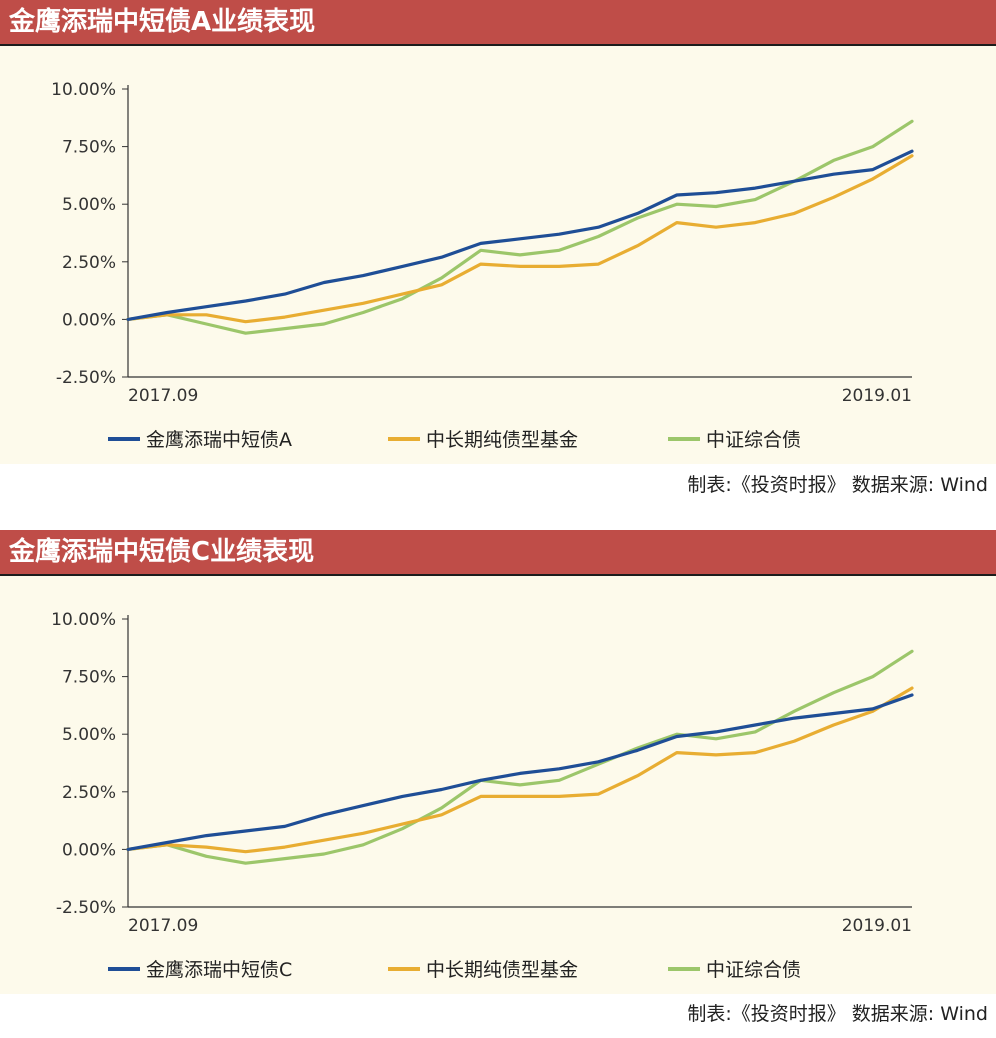 The image size is (996, 1038). Describe the element at coordinates (219, 440) in the screenshot. I see `legend-label: 金鹰添瑞中短债A` at that location.